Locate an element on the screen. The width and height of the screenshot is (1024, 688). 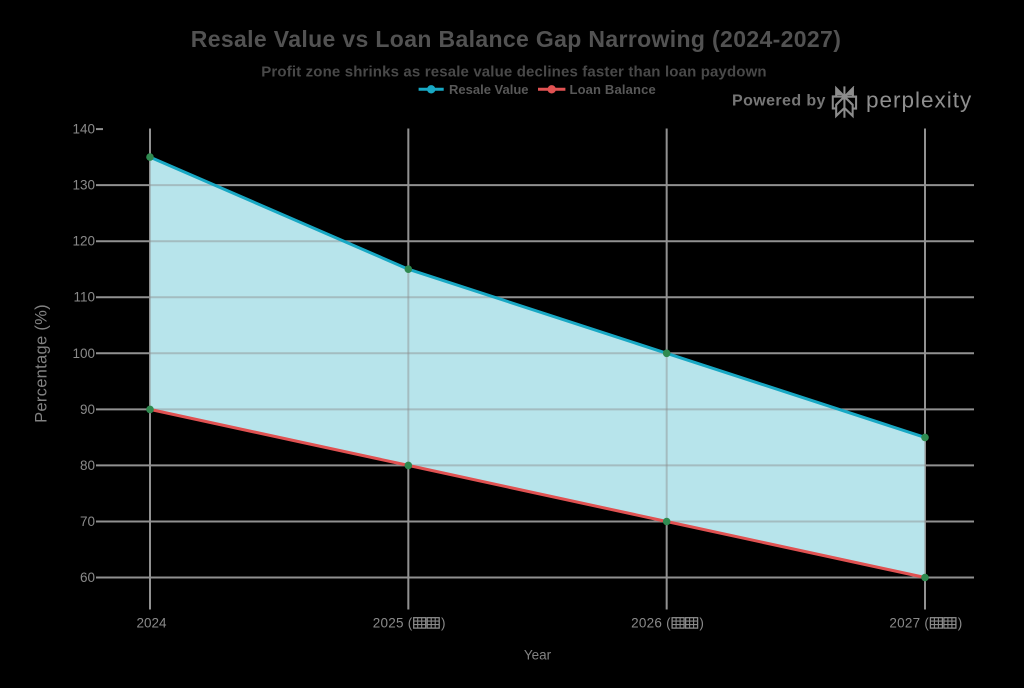
svg-text: 100 is located at coordinates (83, 353).